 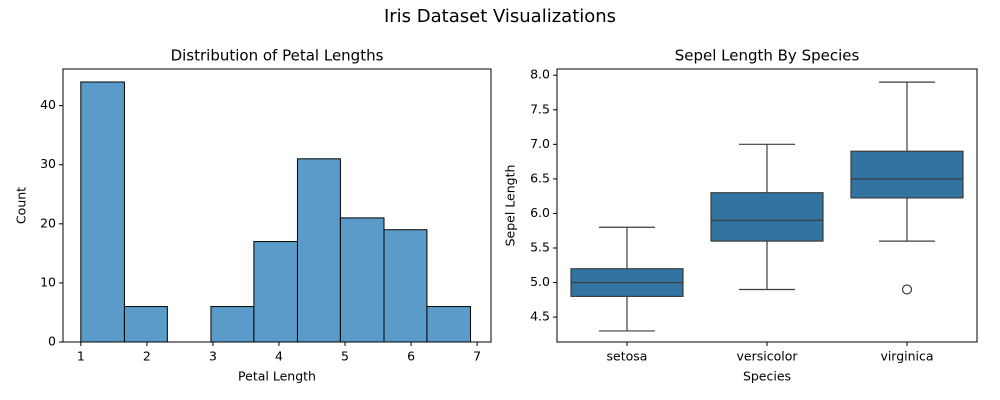 I want to click on y-tick-label: 6.0, so click(x=540, y=212).